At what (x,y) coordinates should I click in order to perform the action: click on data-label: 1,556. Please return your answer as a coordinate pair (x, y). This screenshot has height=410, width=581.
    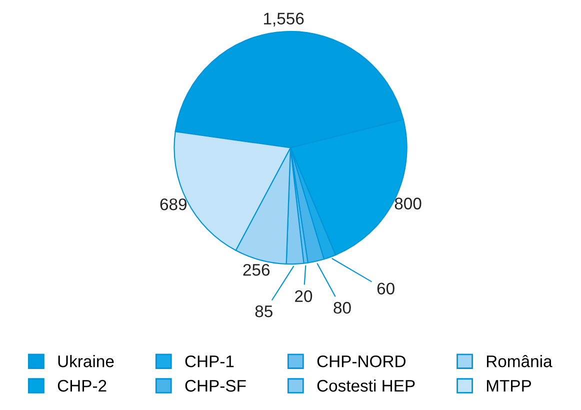
    Looking at the image, I should click on (284, 19).